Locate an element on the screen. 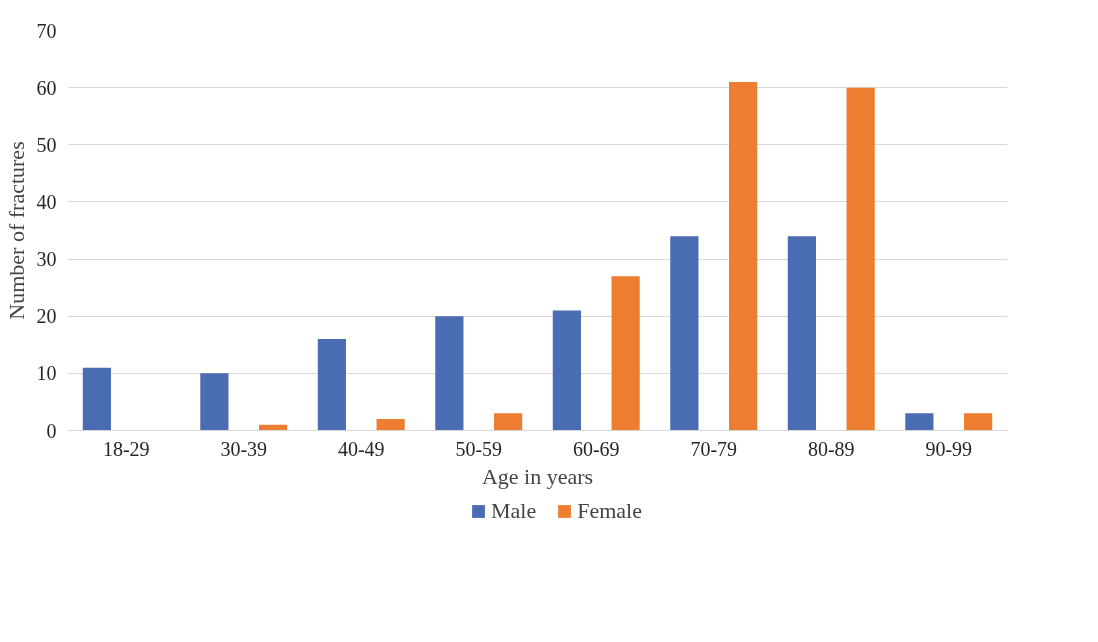 This screenshot has height=642, width=1098. x-tick-label: 60-69 is located at coordinates (596, 448).